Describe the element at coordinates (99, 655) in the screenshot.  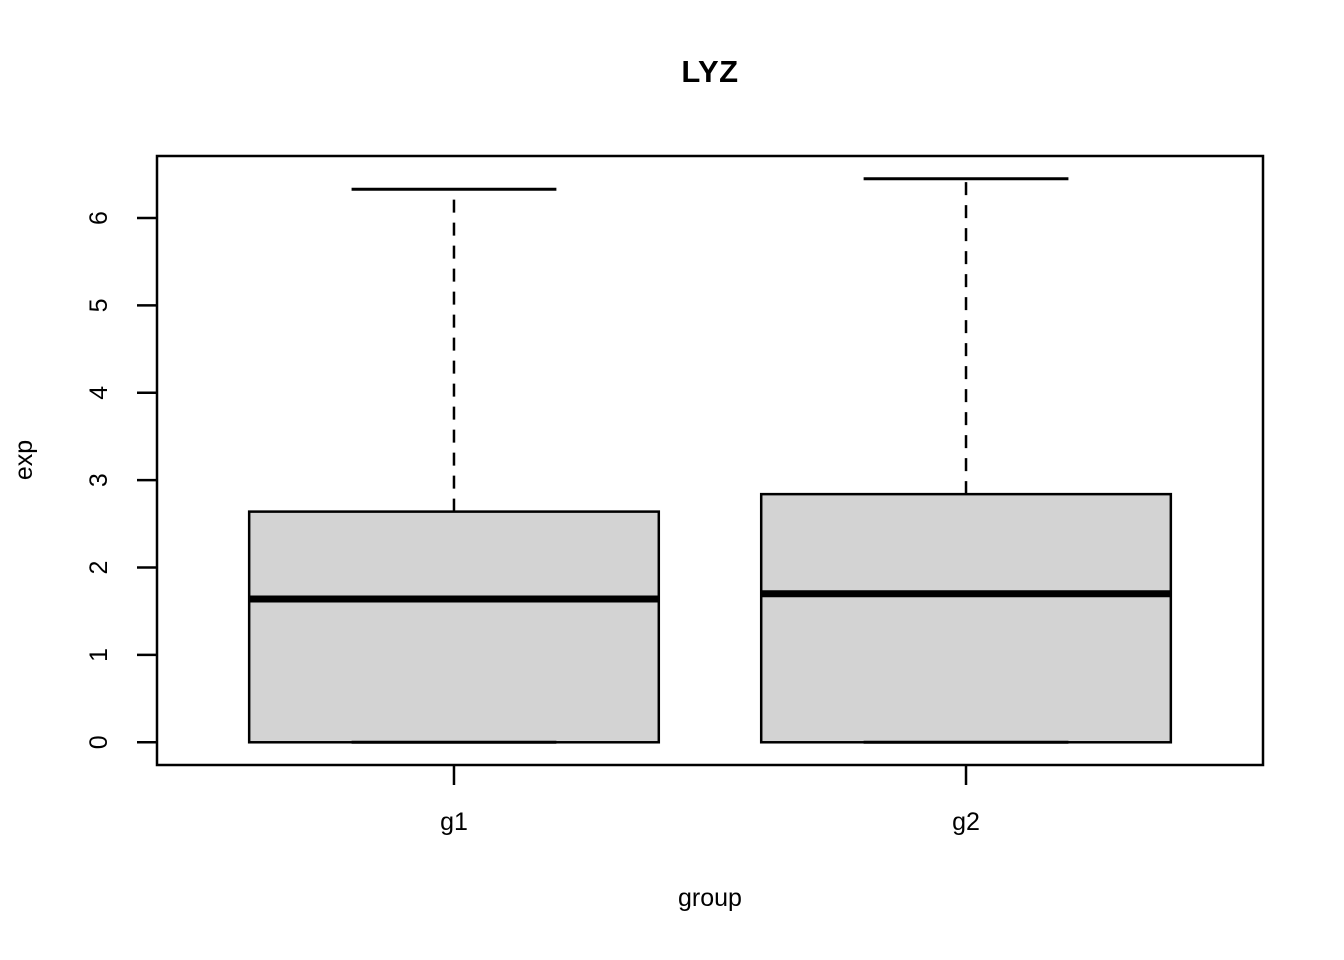
I see `y-axis-tick-label: 1` at that location.